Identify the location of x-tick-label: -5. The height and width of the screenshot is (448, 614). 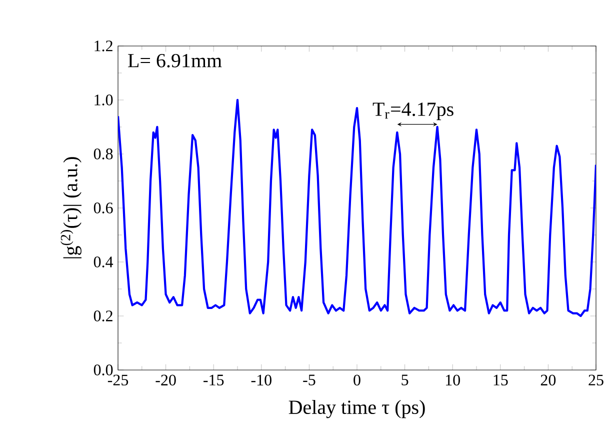
(309, 380).